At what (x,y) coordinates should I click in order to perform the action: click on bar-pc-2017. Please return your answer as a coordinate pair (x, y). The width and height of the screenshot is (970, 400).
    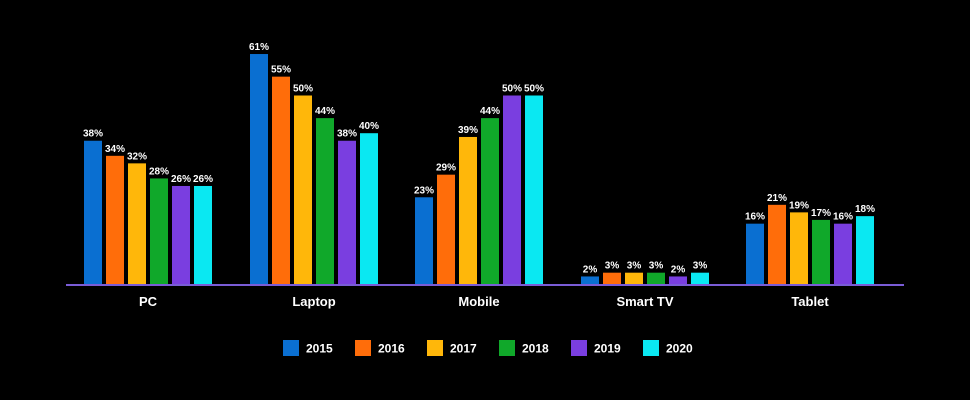
    Looking at the image, I should click on (137, 223).